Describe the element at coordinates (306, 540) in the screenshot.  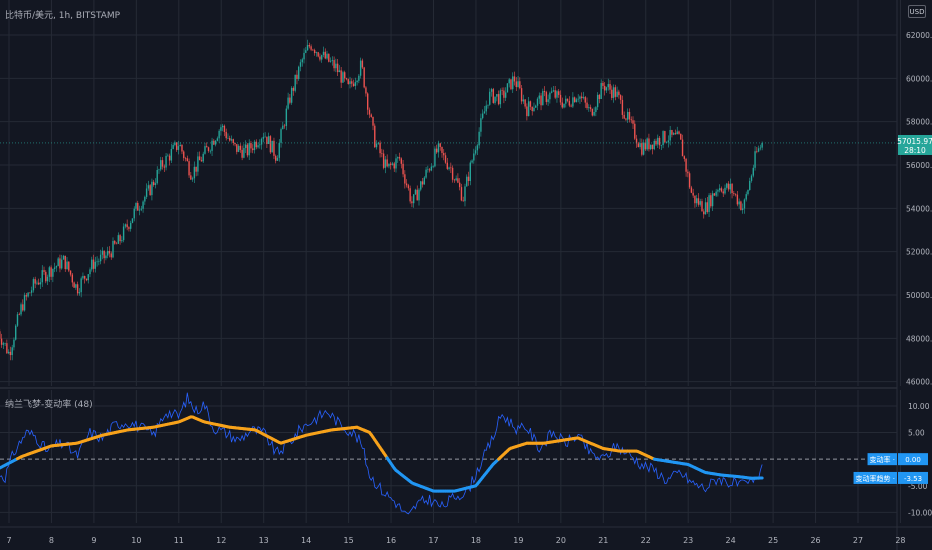
I see `x-tick-label: 14` at that location.